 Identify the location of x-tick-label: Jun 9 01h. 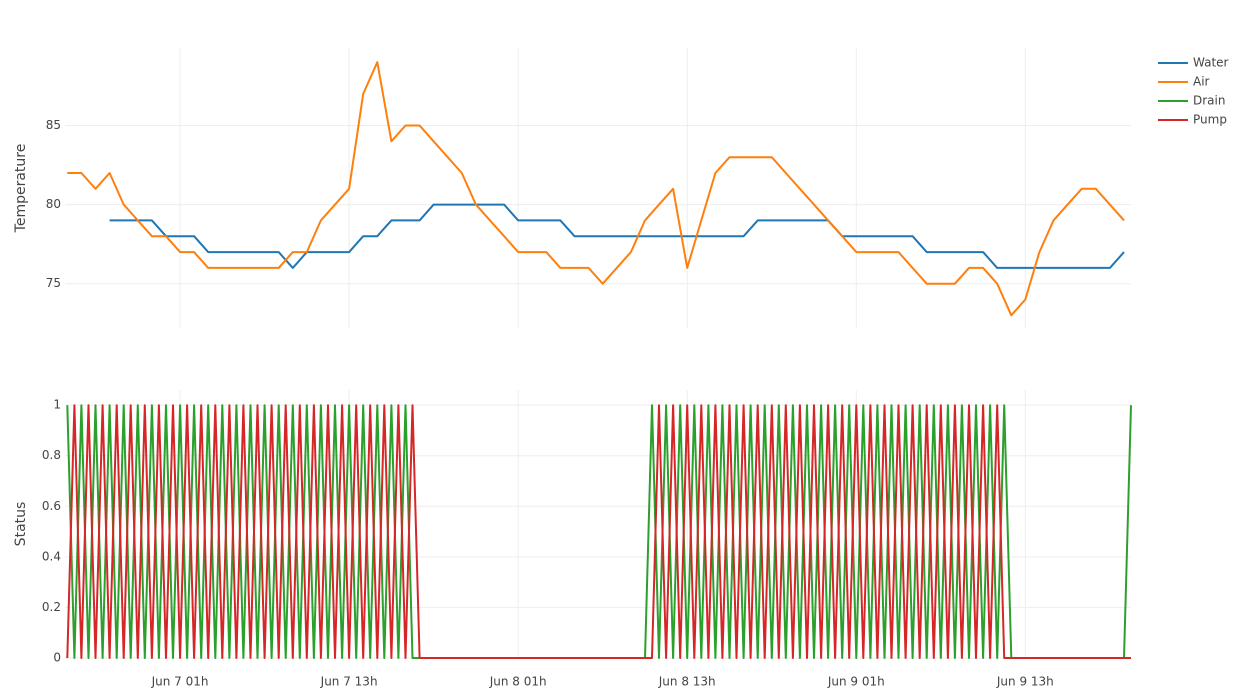
(856, 682).